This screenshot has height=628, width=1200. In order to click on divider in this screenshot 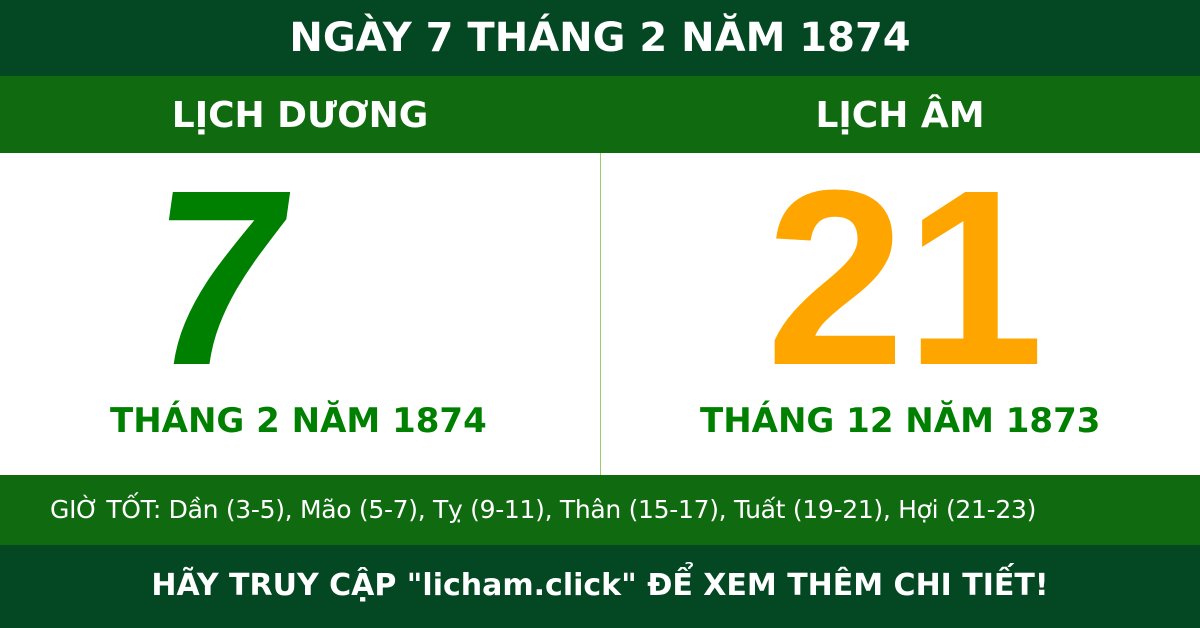, I will do `click(600, 314)`.